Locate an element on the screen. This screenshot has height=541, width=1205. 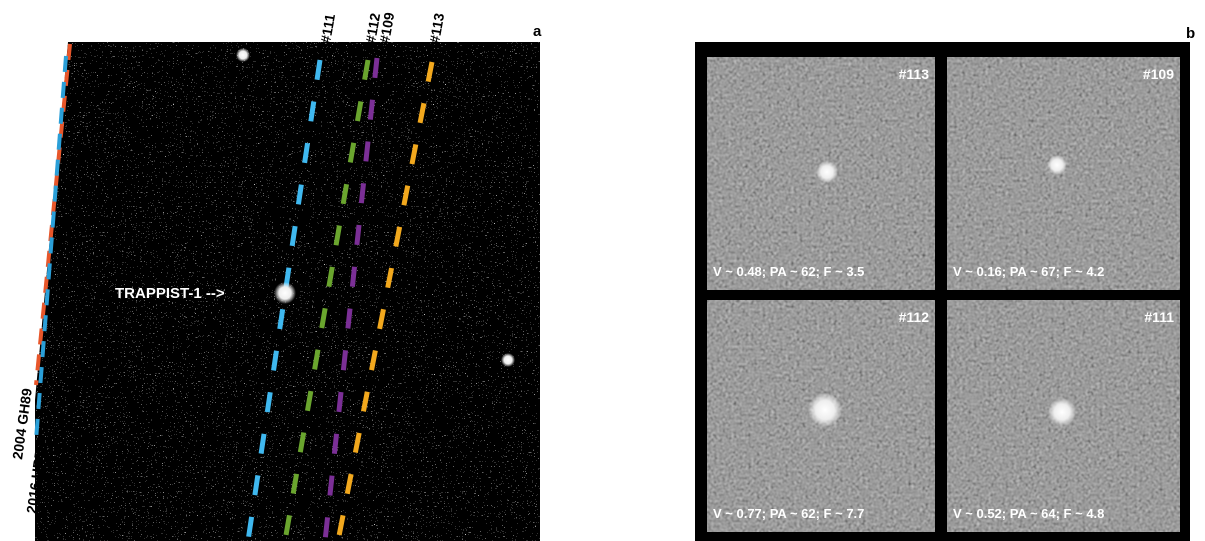
target-label: TRAPPIST-1 --> is located at coordinates (170, 293).